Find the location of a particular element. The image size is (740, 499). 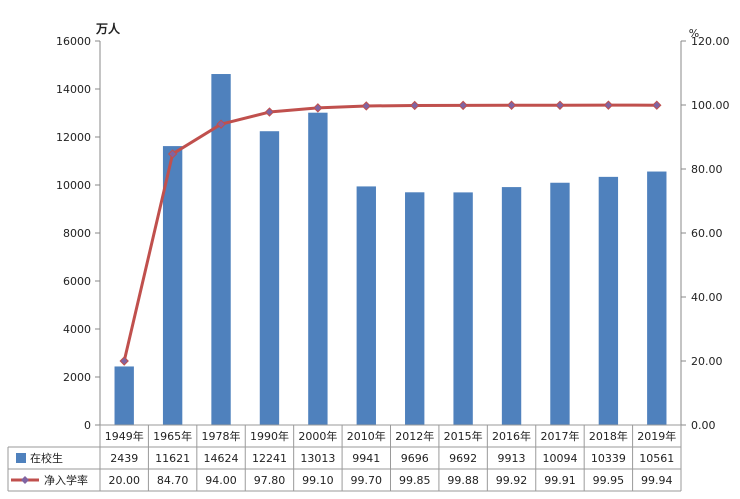

y-right-tick-label: 80.00 is located at coordinates (707, 169).